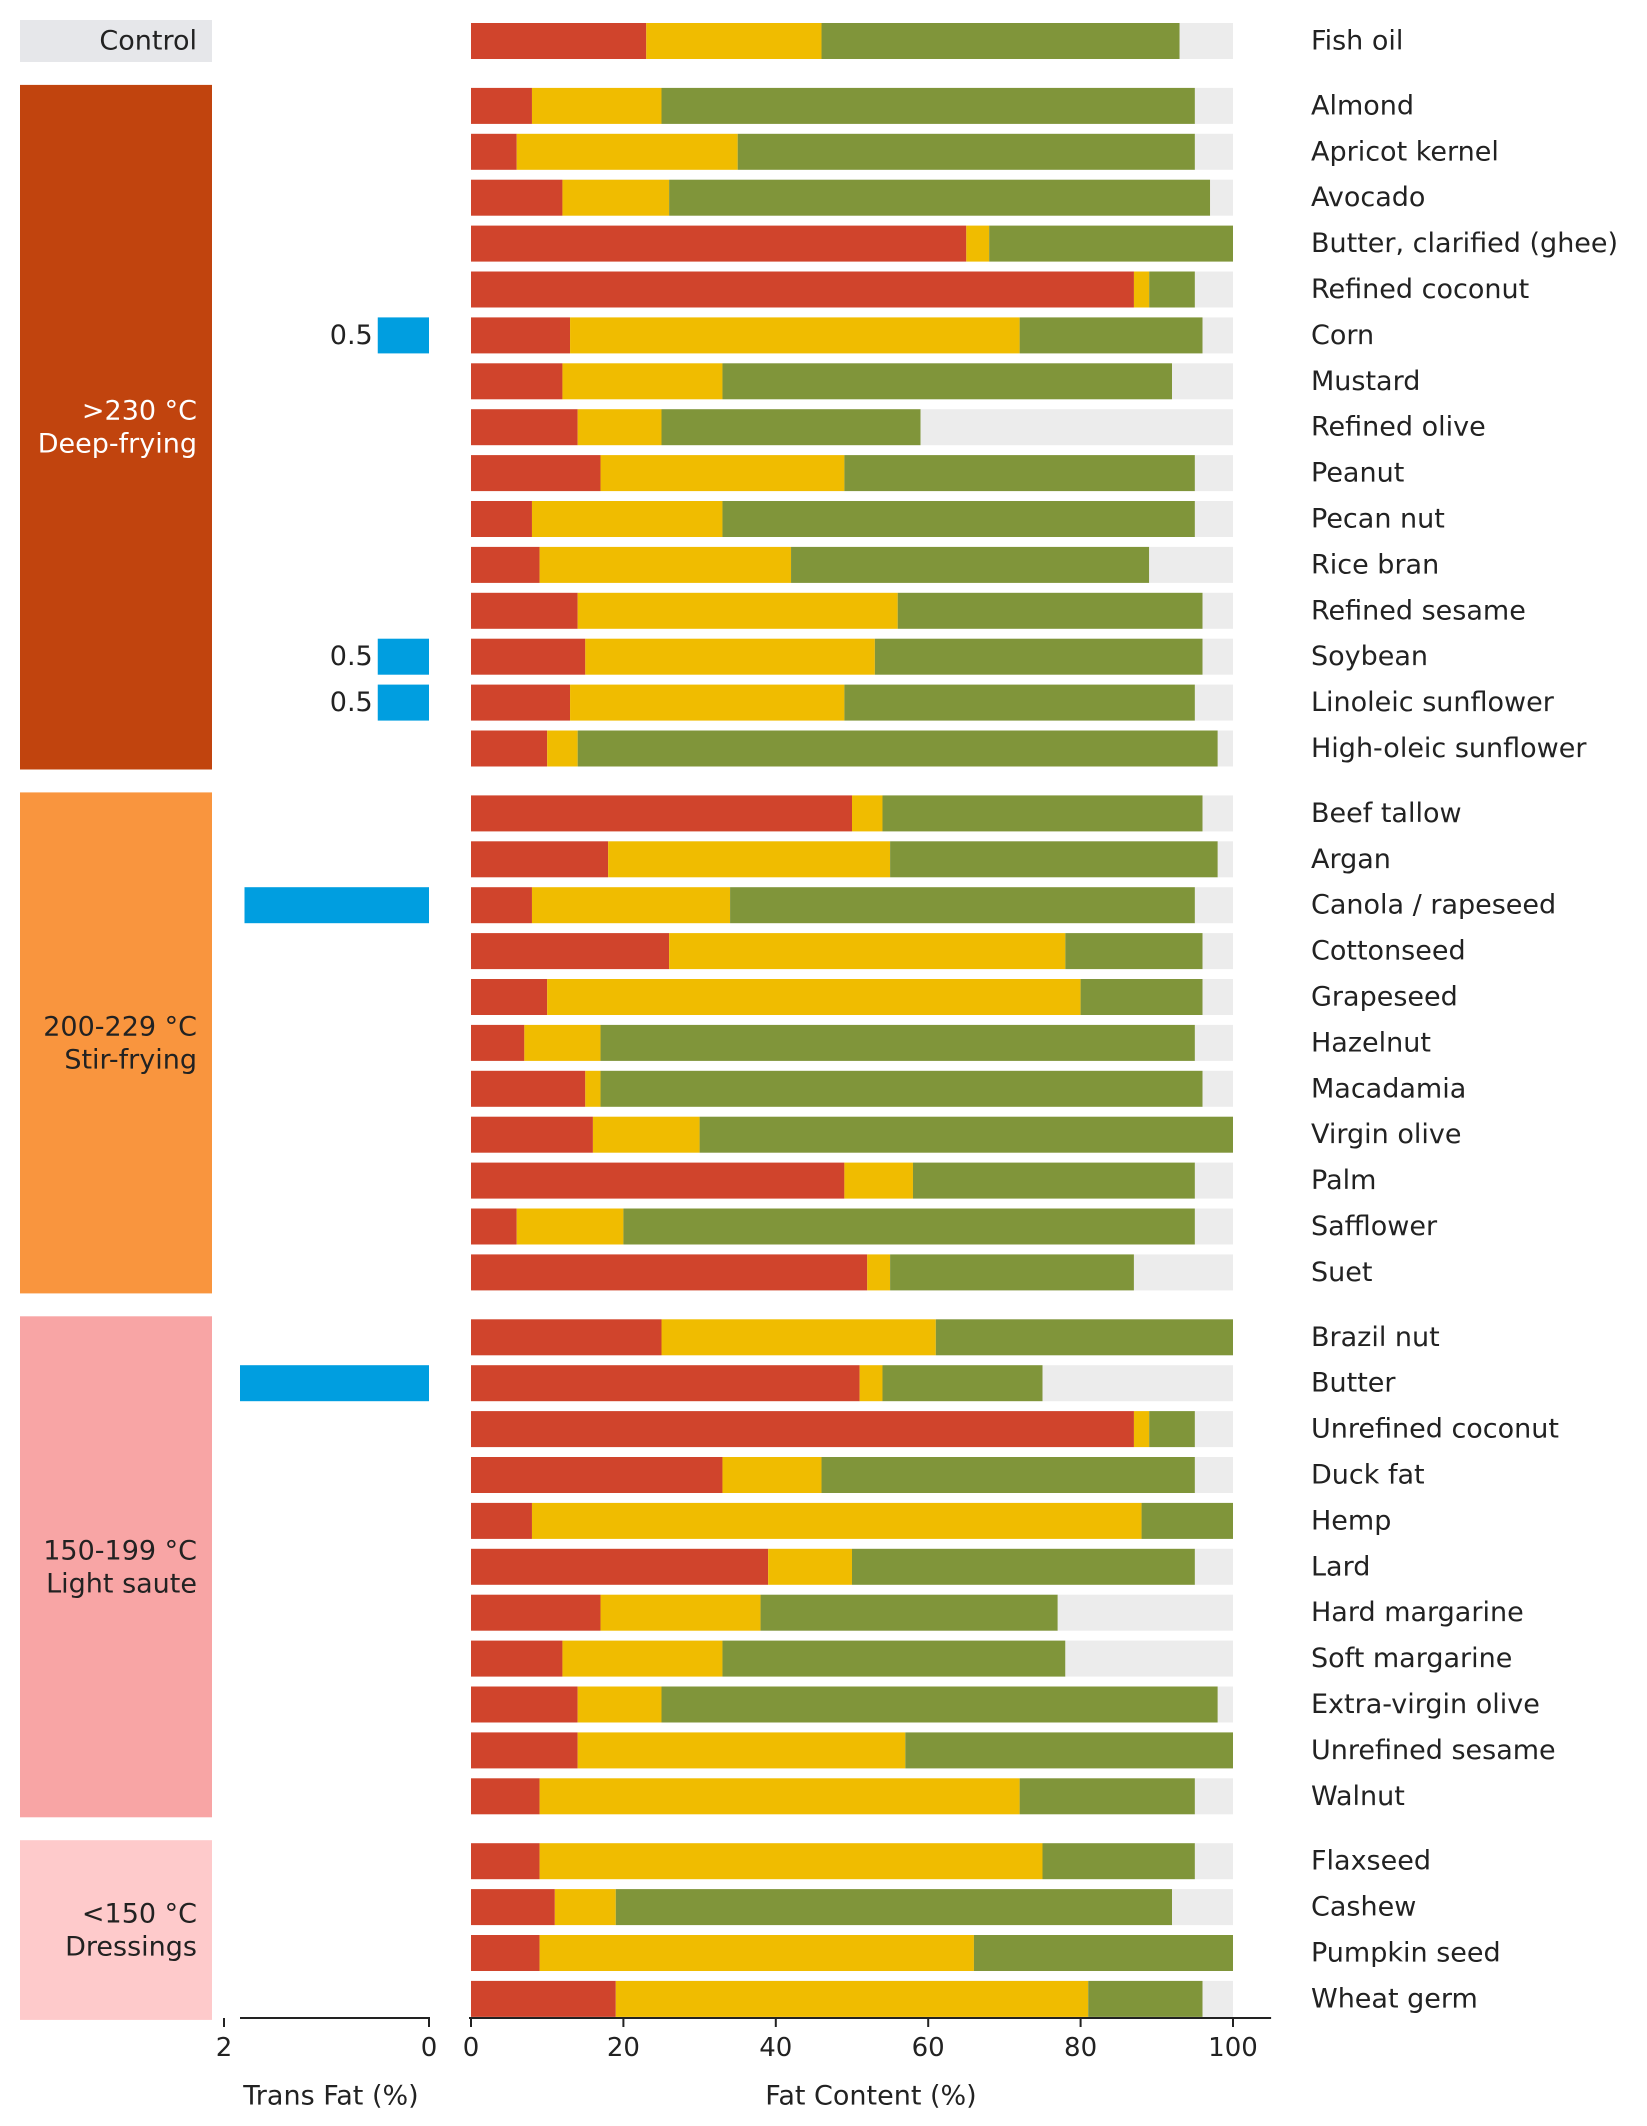 The image size is (1647, 2126). Describe the element at coordinates (1398, 427) in the screenshot. I see `oil-label: Refined olive` at that location.